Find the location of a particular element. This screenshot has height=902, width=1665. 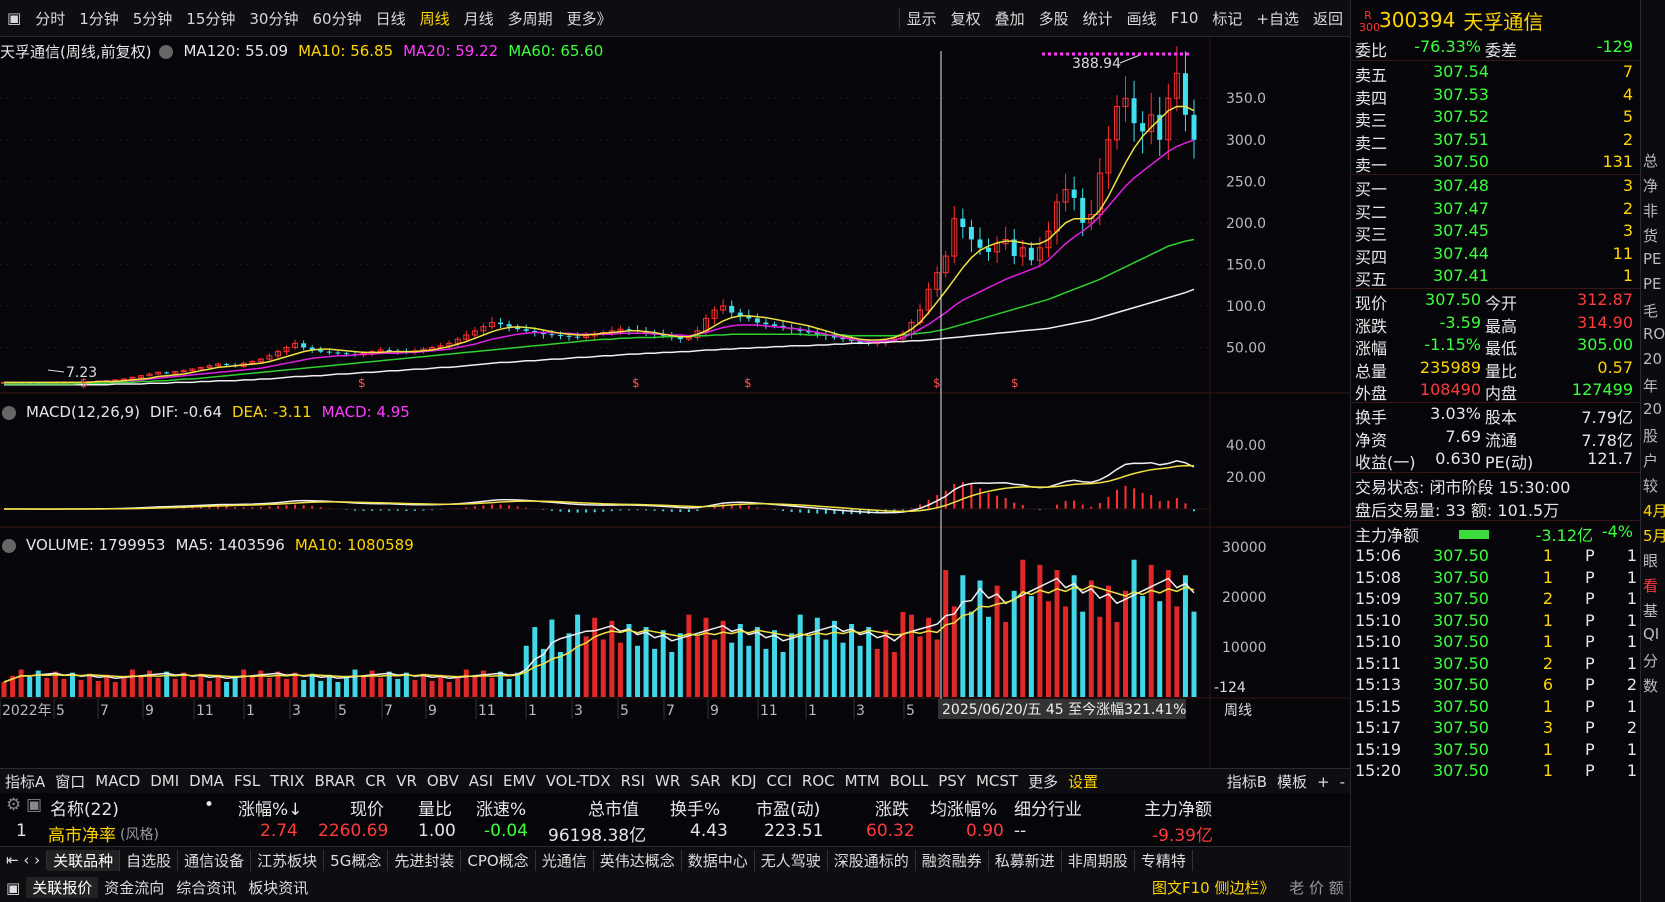

action-button-6: F10 is located at coordinates (1184, 18).